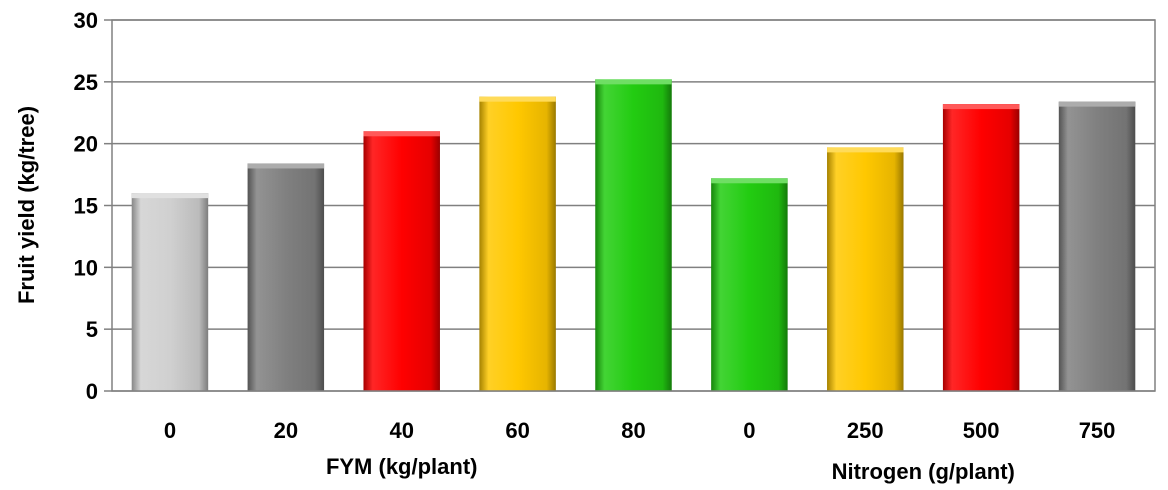 The image size is (1168, 490). What do you see at coordinates (92, 329) in the screenshot?
I see `y-tick-label-5: 5` at bounding box center [92, 329].